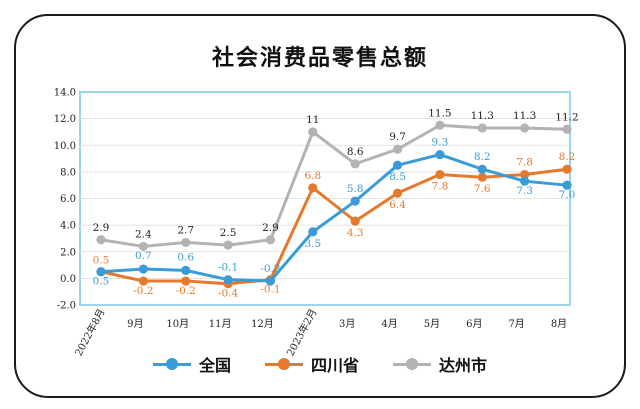  Describe the element at coordinates (482, 189) in the screenshot. I see `data-label: 7.6` at that location.